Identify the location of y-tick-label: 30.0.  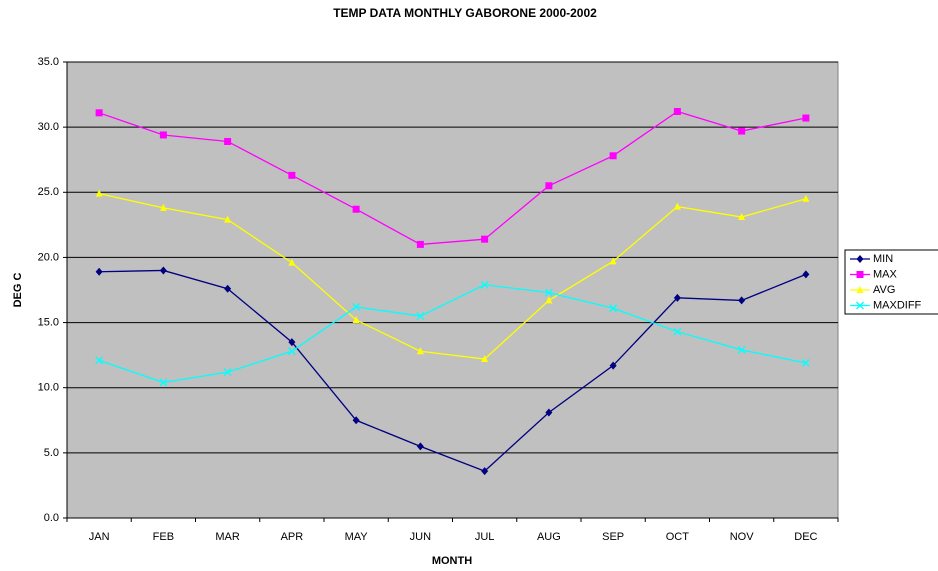
(48, 127).